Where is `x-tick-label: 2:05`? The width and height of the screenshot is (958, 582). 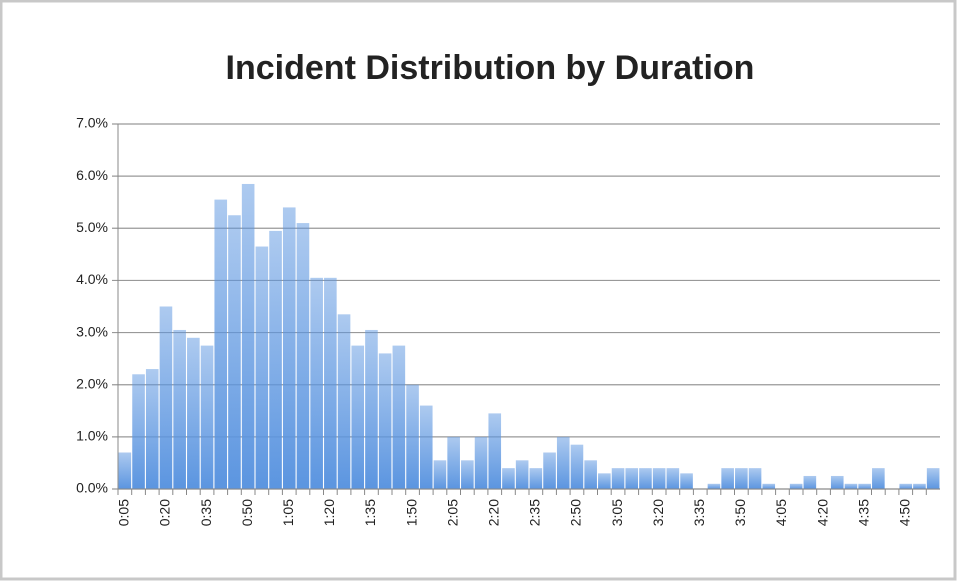
x-tick-label: 2:05 is located at coordinates (452, 512).